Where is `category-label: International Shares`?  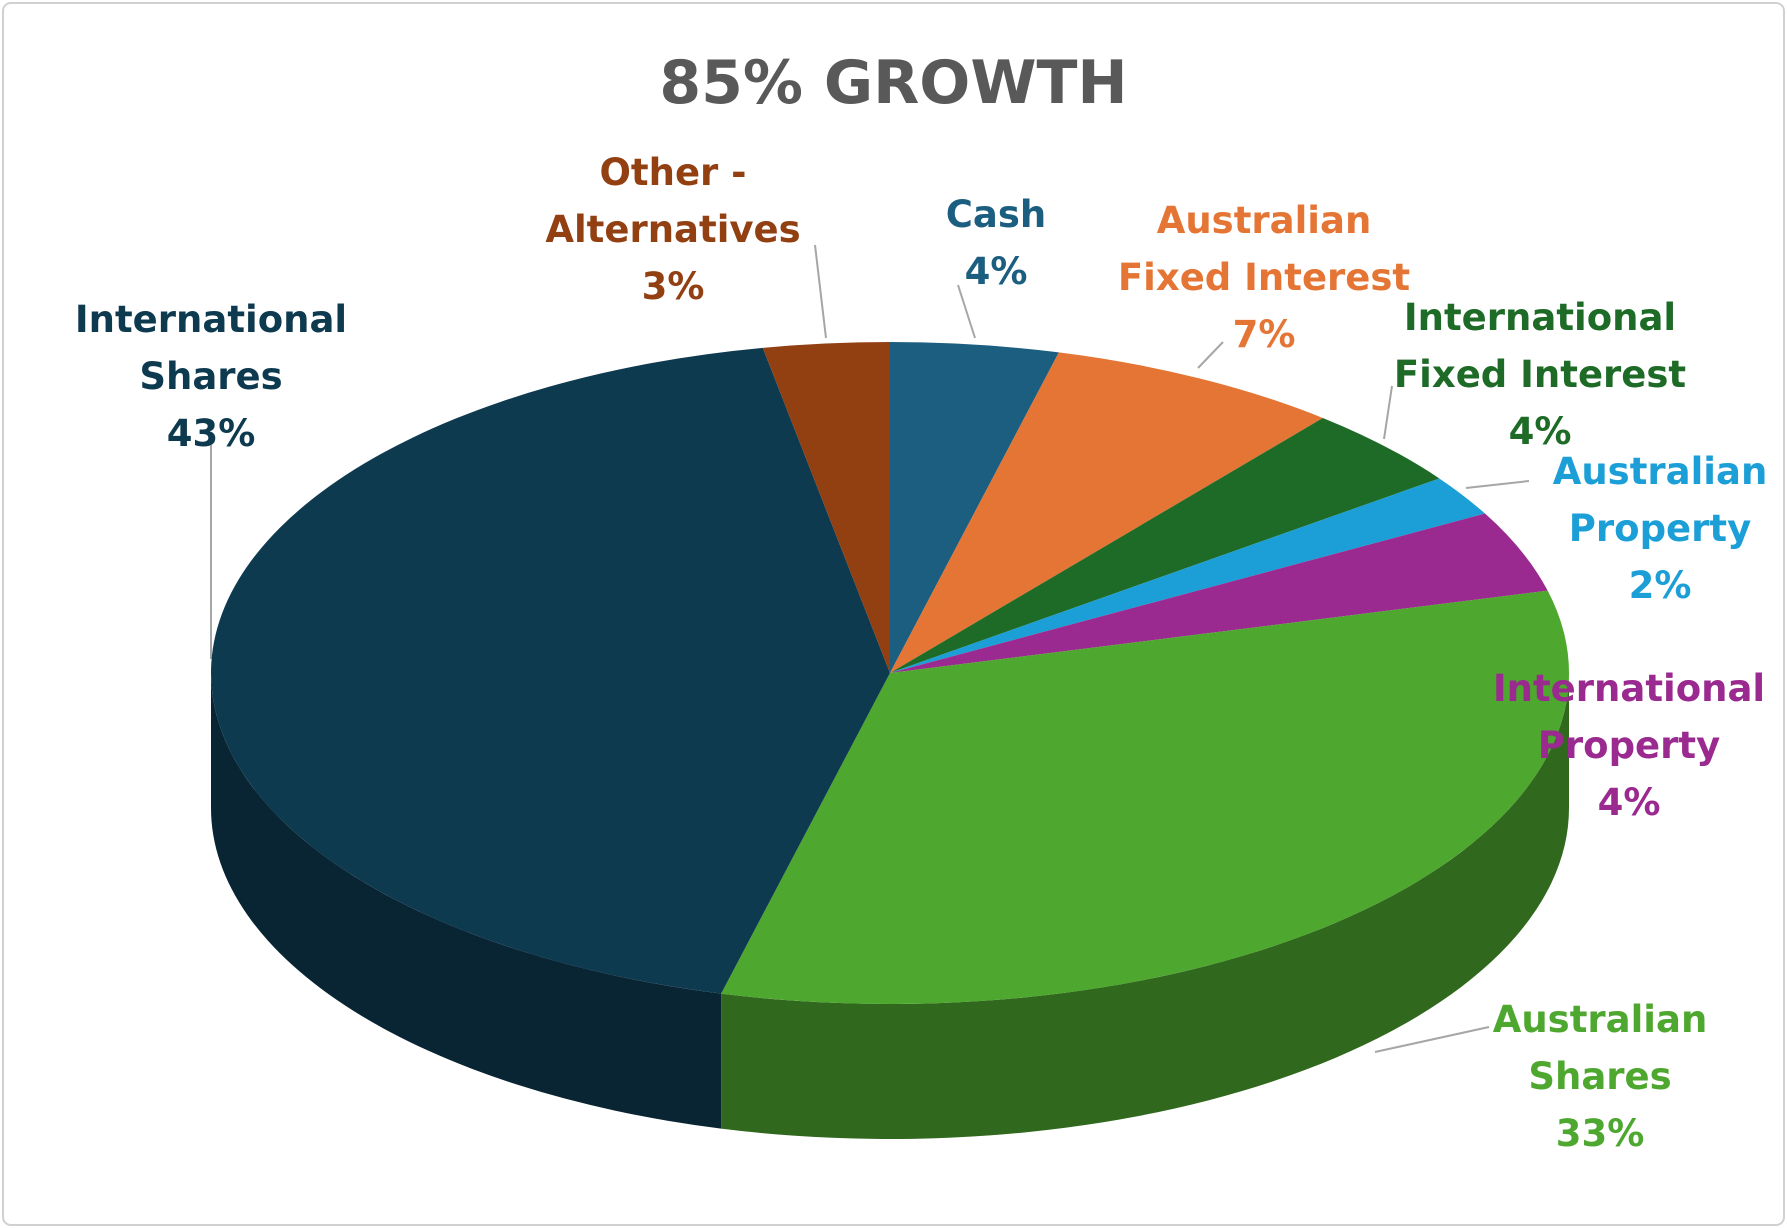
category-label: International Shares is located at coordinates (211, 348).